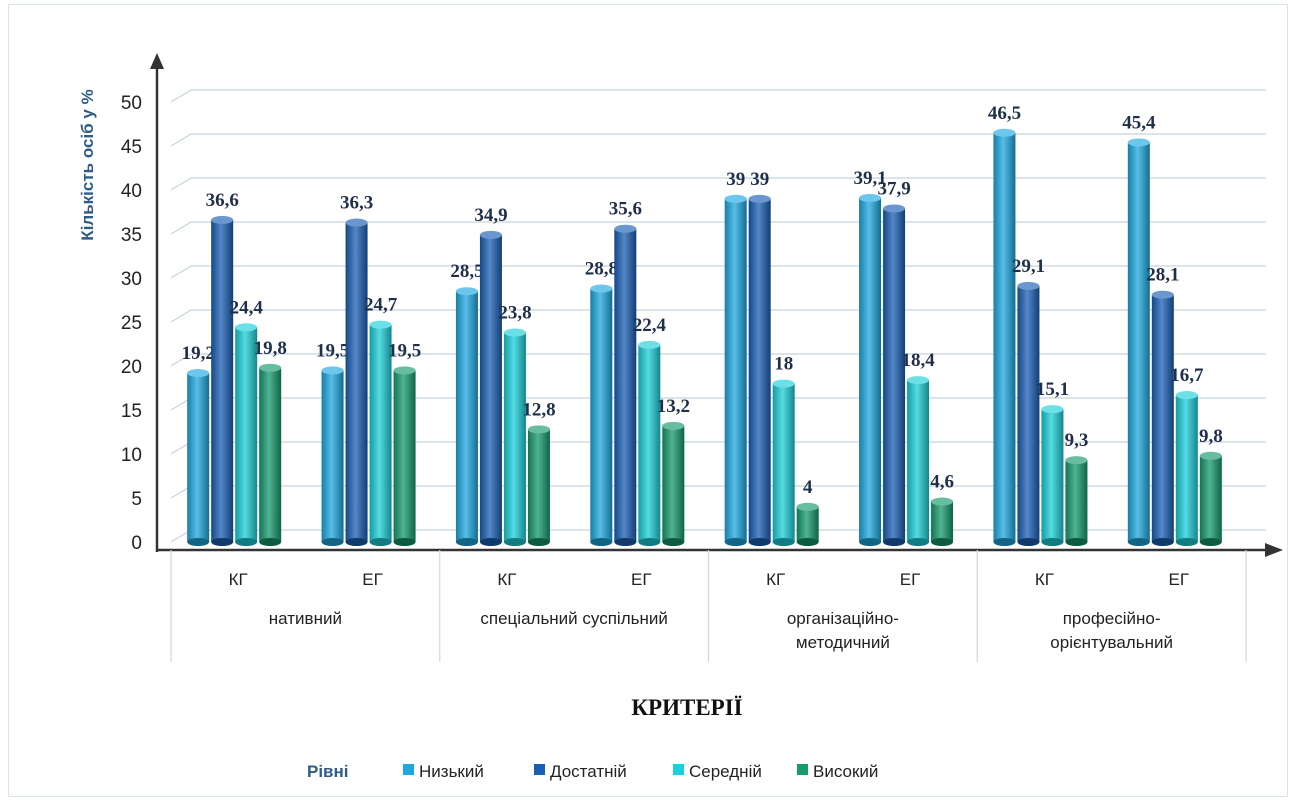  I want to click on group-label-line: орієнтувальний, so click(1111, 642).